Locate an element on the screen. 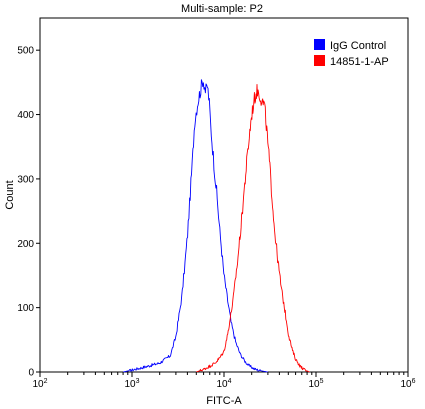 The height and width of the screenshot is (409, 425). y-tick-label: 400 is located at coordinates (25, 115).